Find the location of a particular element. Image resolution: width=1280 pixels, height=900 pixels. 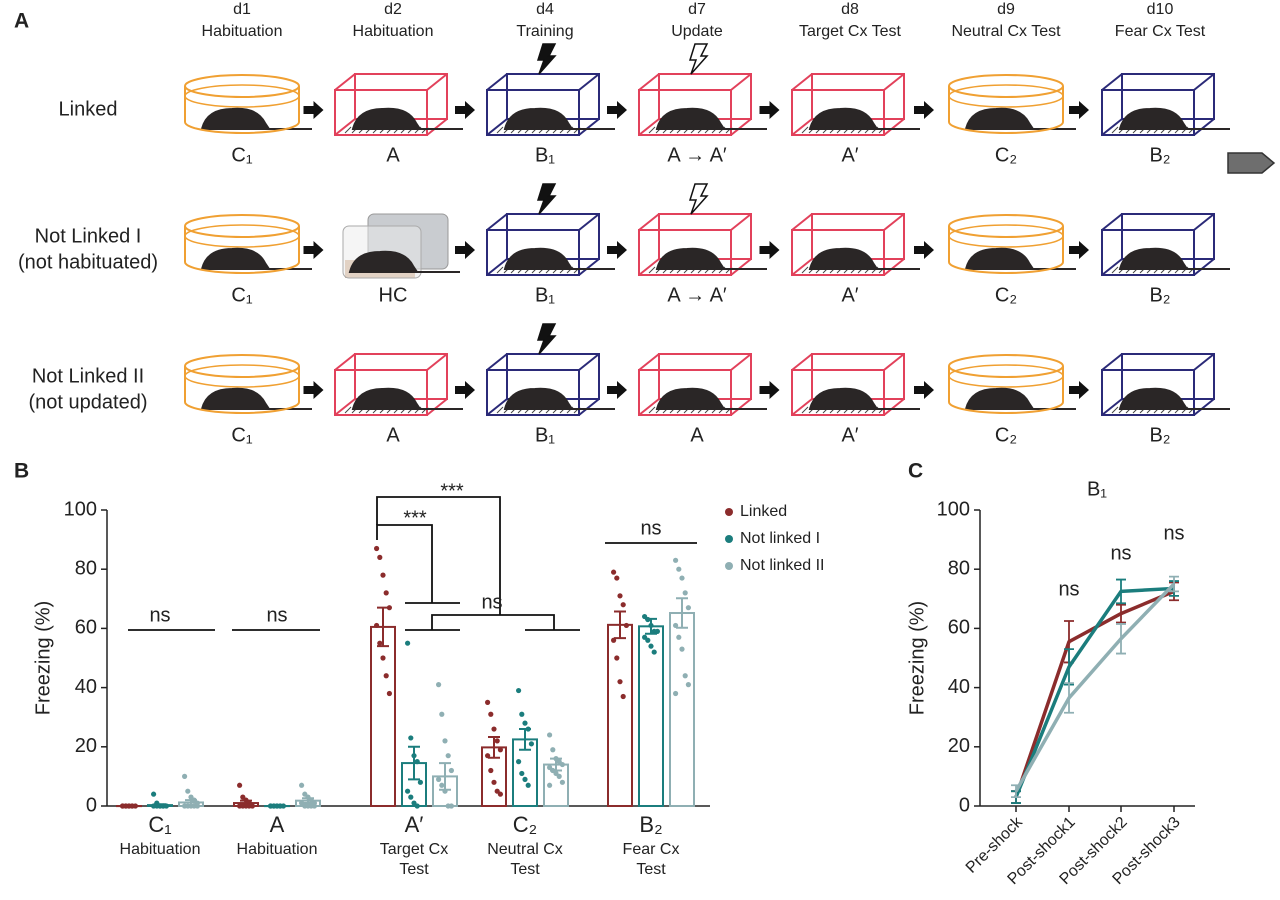

context-label: HC is located at coordinates (393, 295).